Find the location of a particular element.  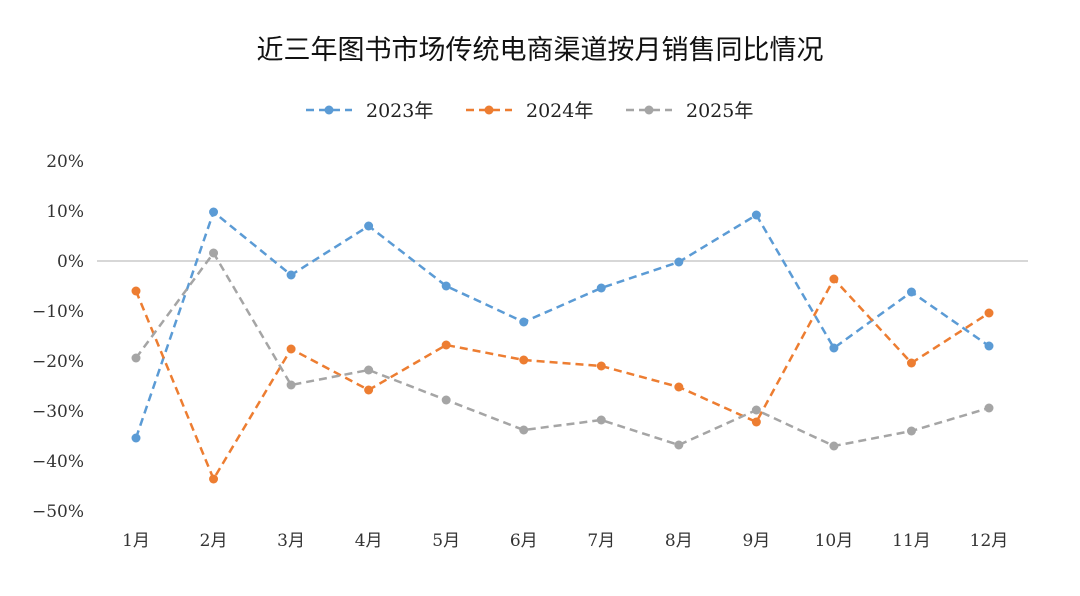

y-tick-label: −40% is located at coordinates (58, 462).